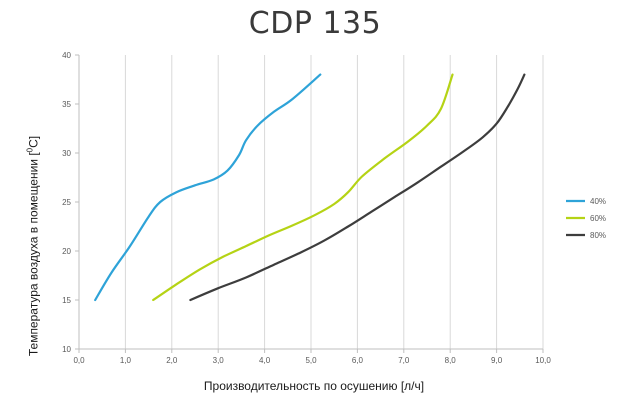 The width and height of the screenshot is (630, 400). What do you see at coordinates (66, 55) in the screenshot?
I see `y-tick-label: 40` at bounding box center [66, 55].